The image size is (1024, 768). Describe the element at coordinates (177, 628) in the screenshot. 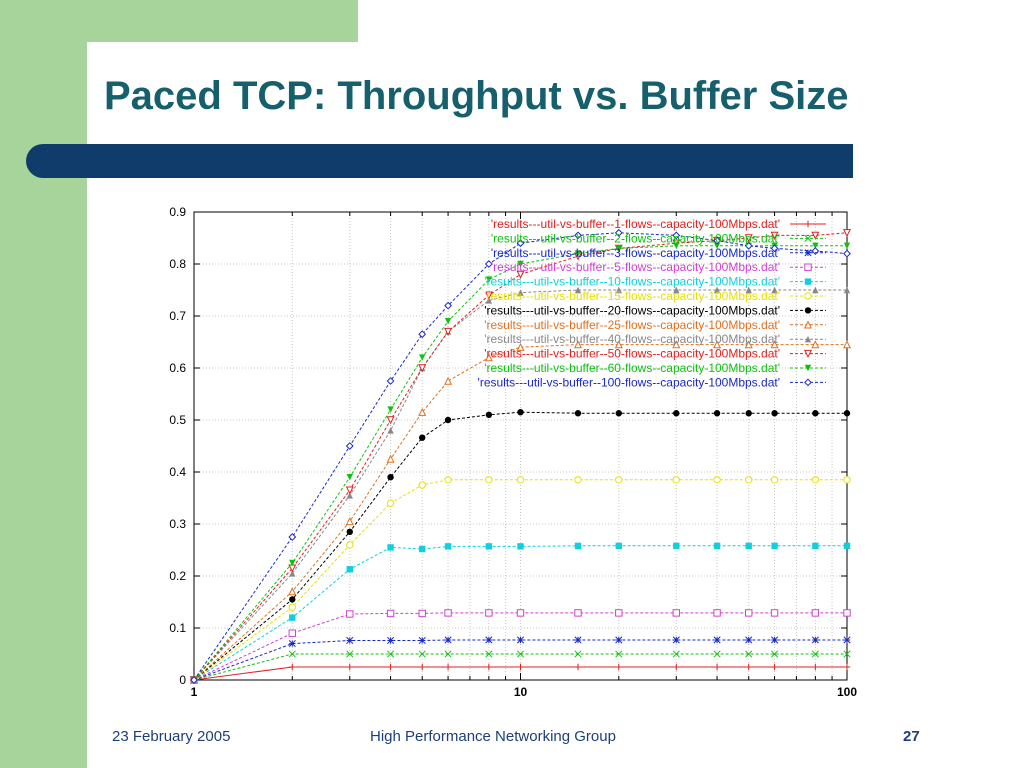

I see `y-tick-label: 0.1` at that location.